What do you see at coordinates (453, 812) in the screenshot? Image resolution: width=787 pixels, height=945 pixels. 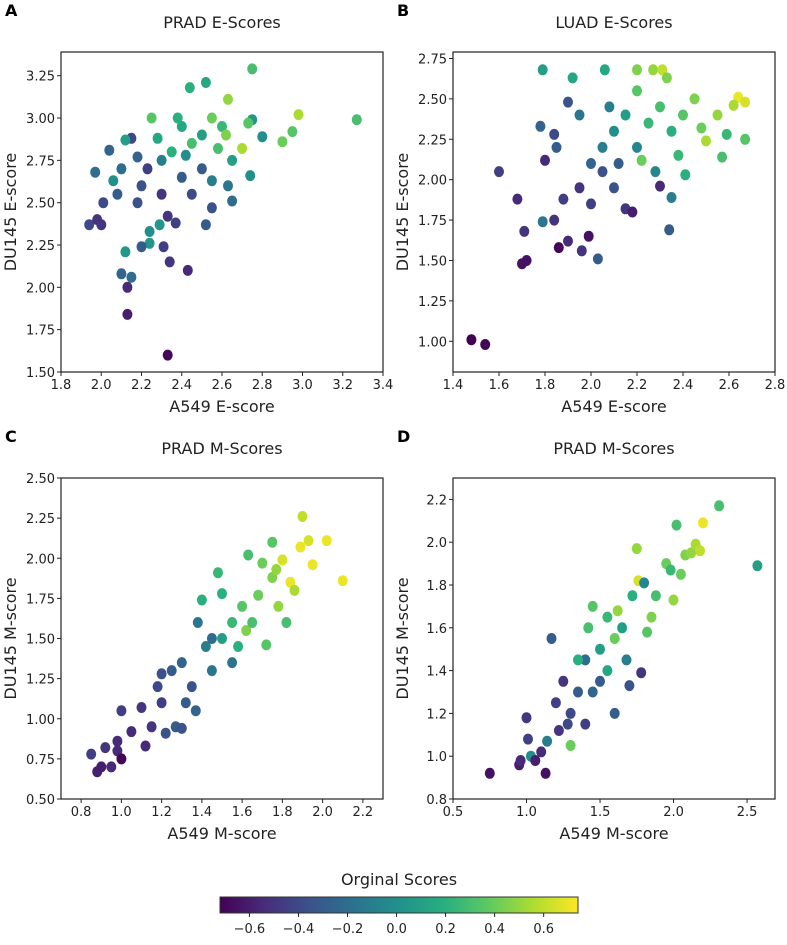 I see `x-tick-label: 0.5` at bounding box center [453, 812].